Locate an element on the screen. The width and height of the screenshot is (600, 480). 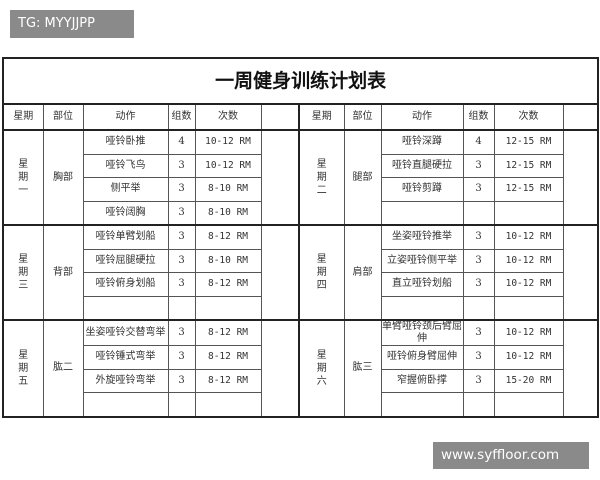
exercise-cell: 哑铃卧推 is located at coordinates (125, 142).